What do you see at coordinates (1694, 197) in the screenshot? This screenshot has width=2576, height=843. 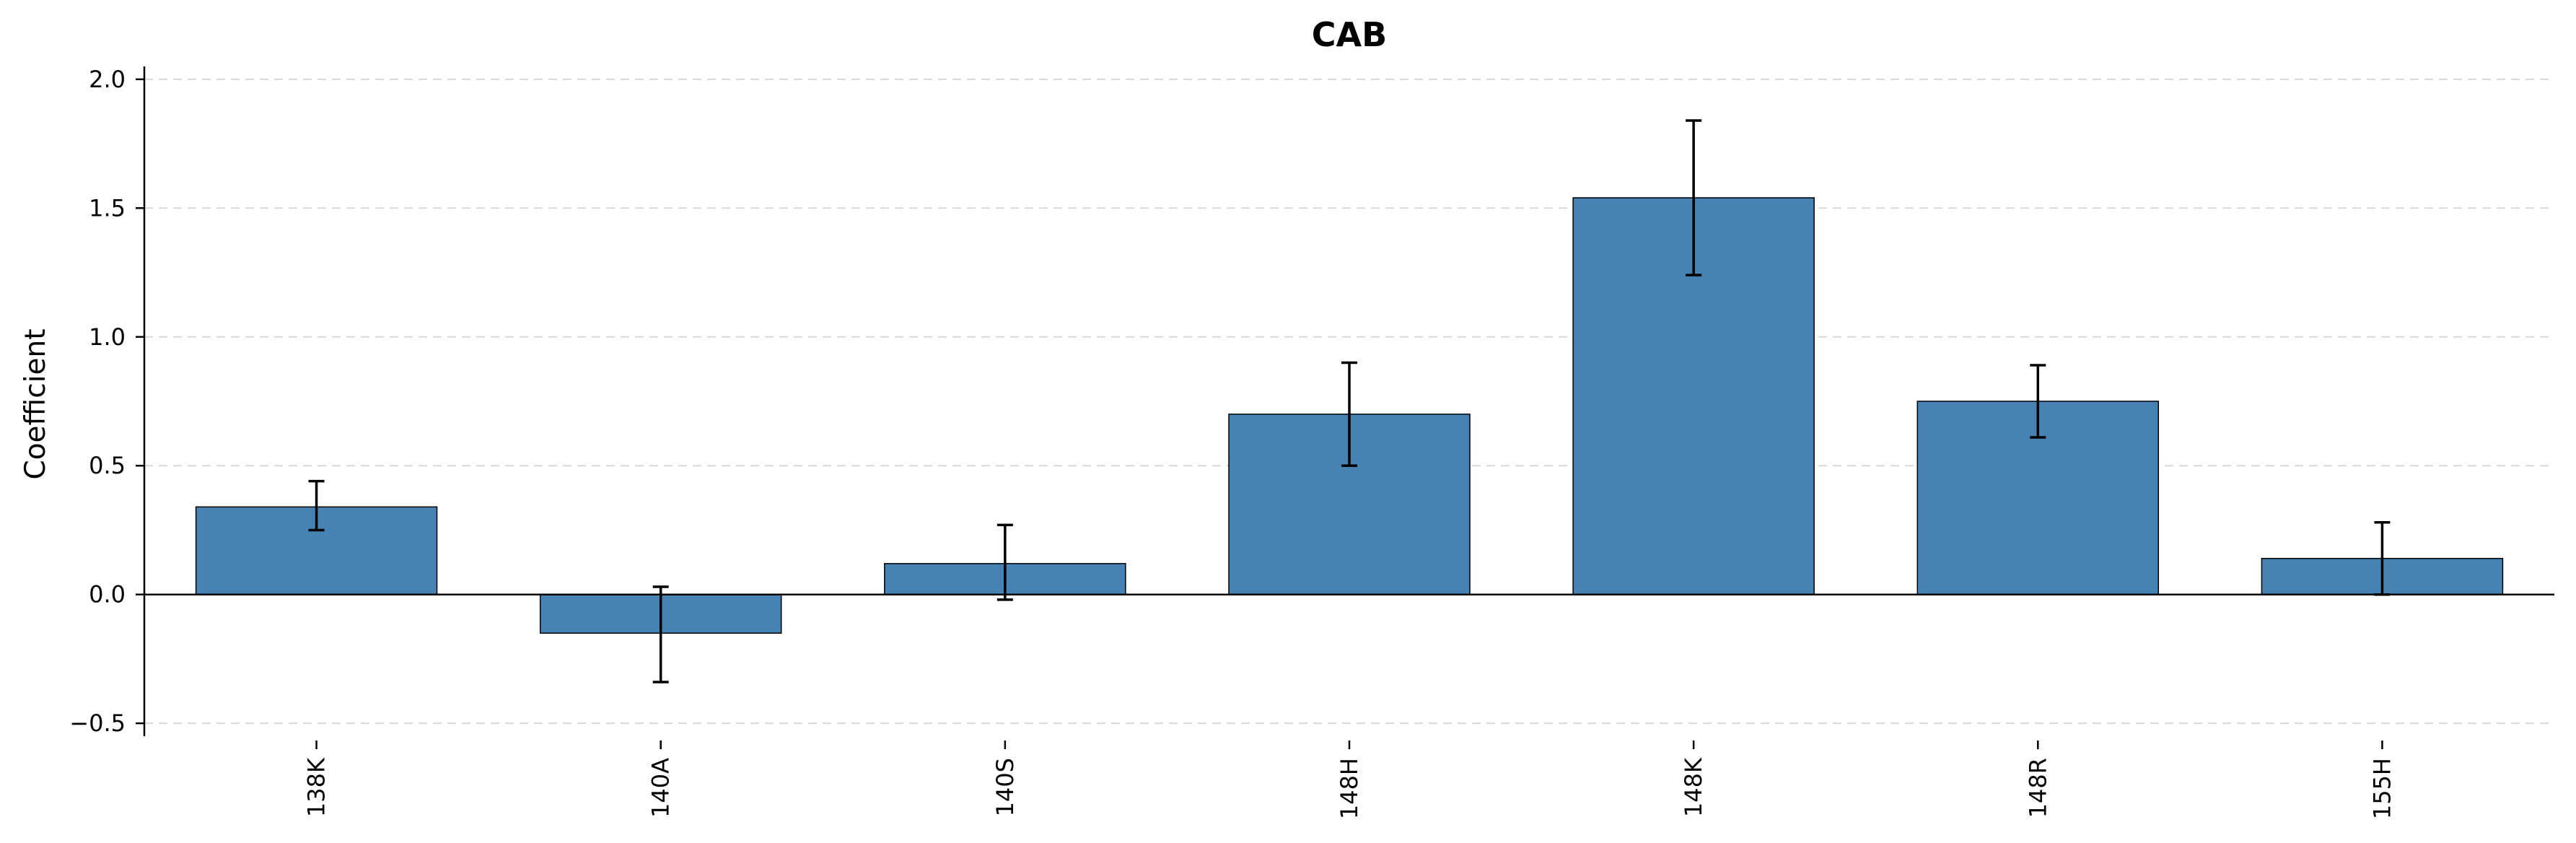 I see `error-bar-148K` at bounding box center [1694, 197].